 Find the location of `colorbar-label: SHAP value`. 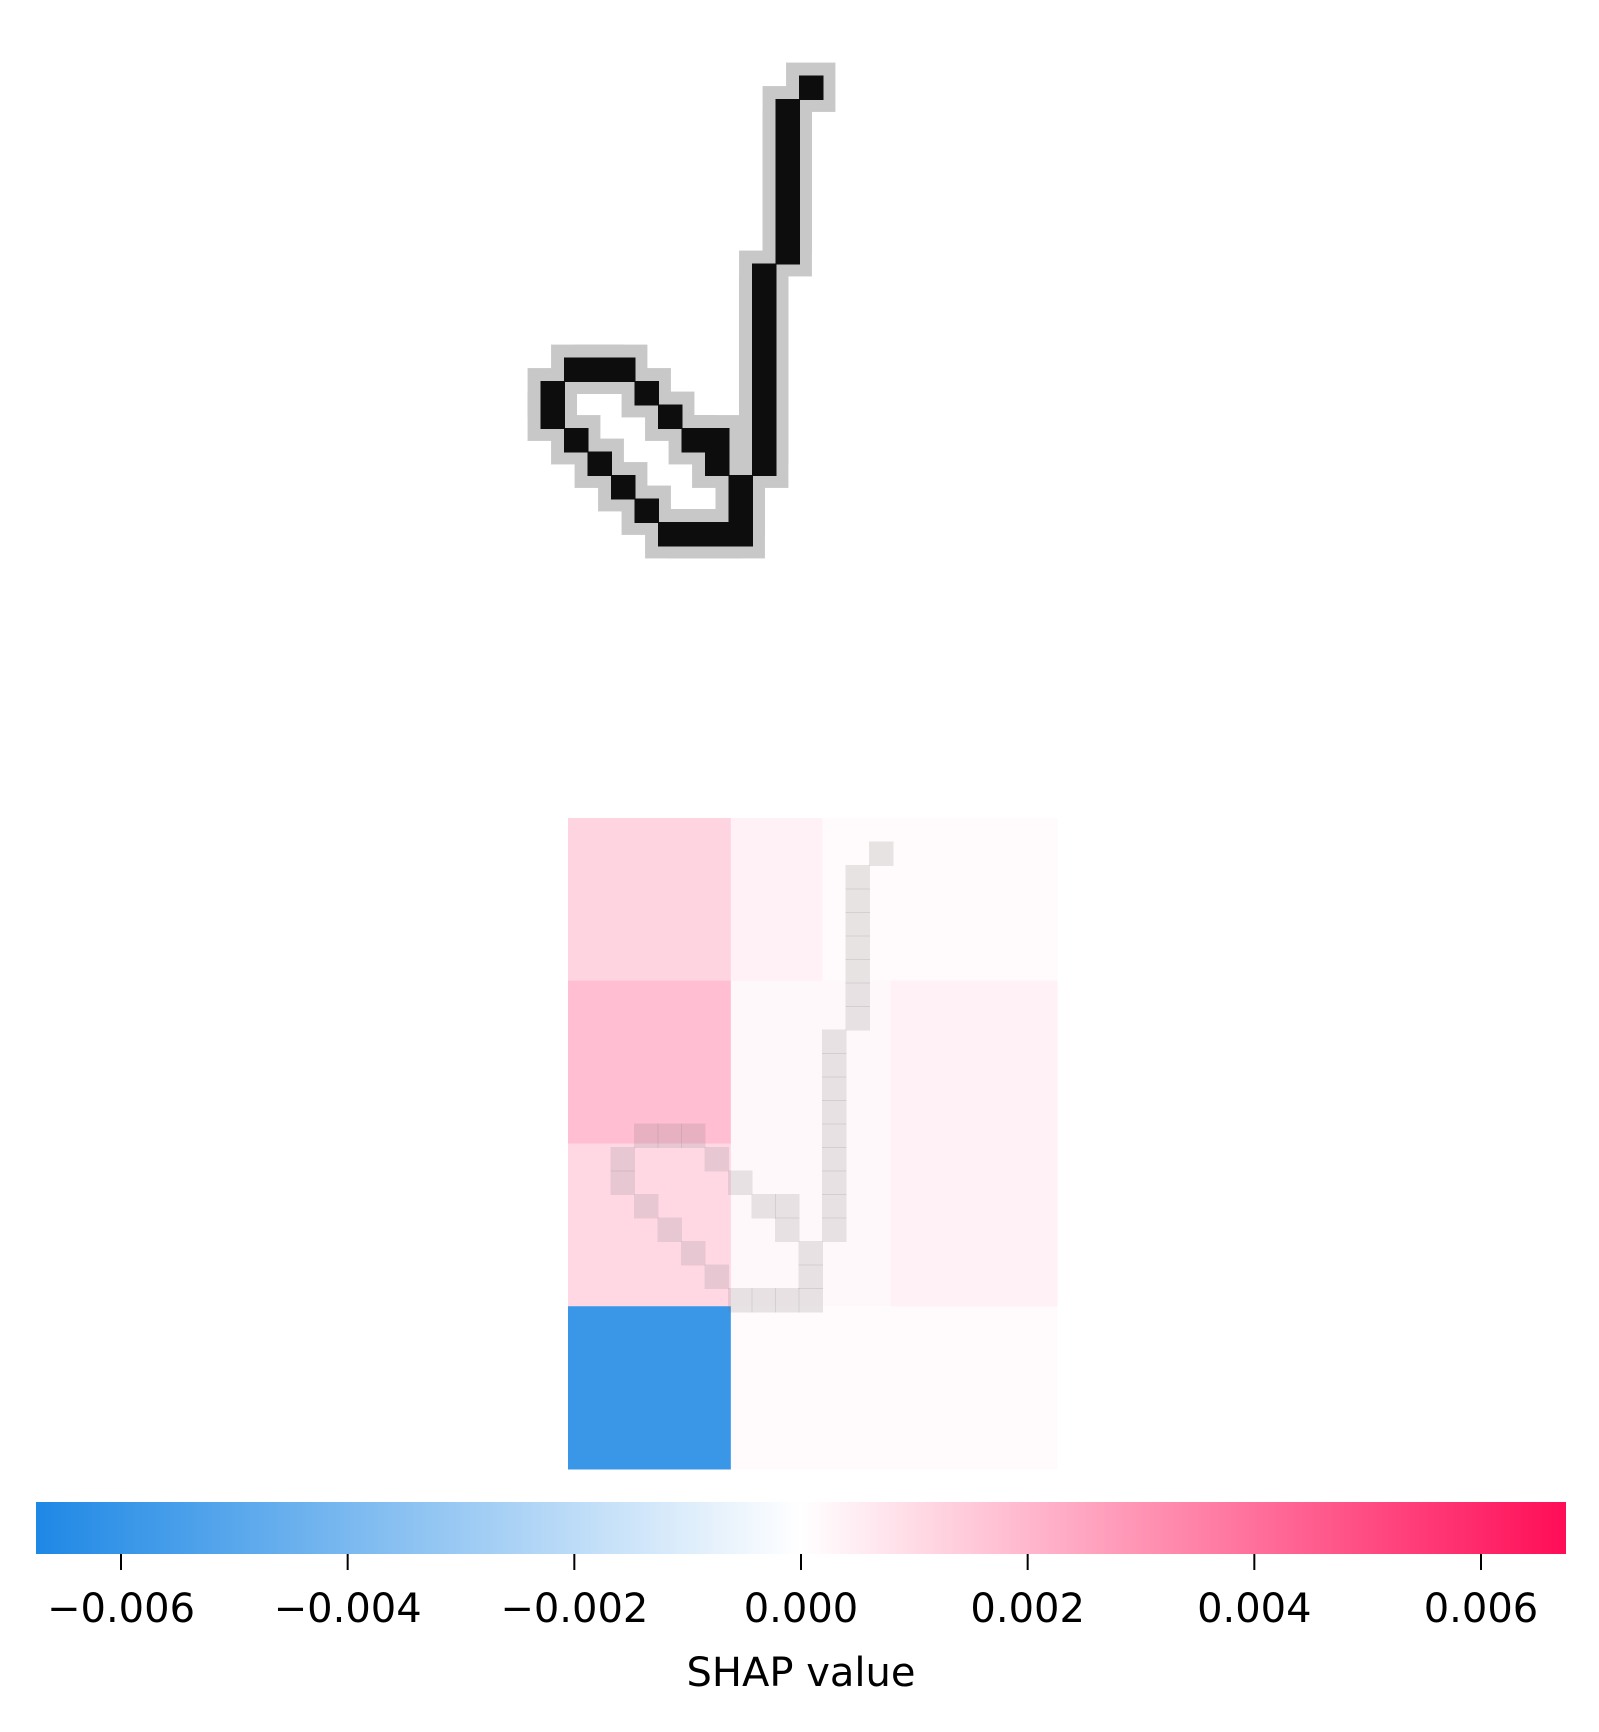

colorbar-label: SHAP value is located at coordinates (801, 1673).